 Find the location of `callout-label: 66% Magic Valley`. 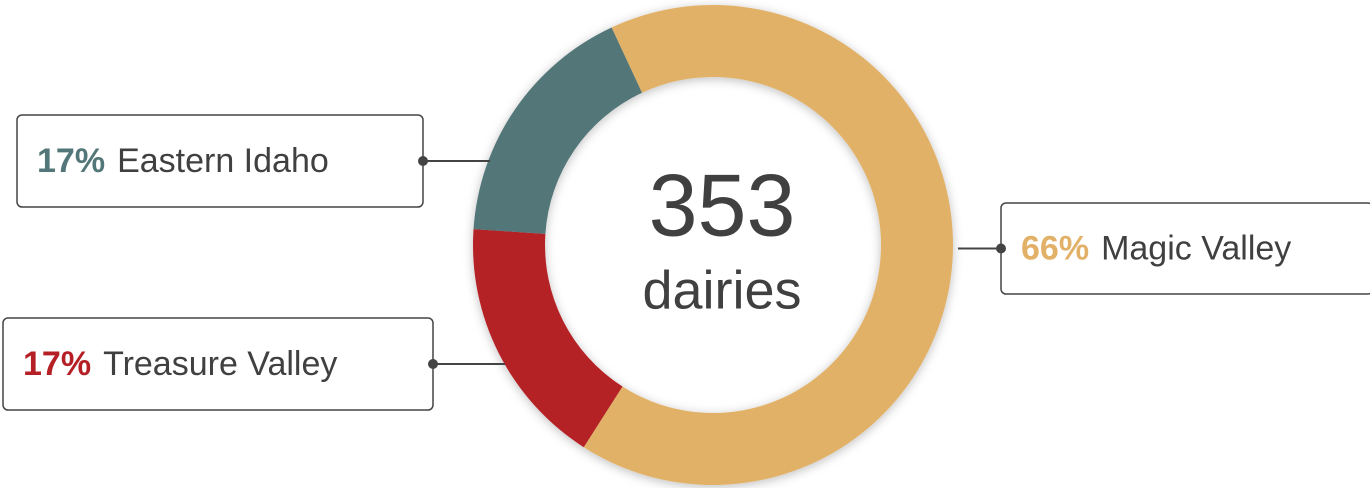

callout-label: 66% Magic Valley is located at coordinates (1156, 248).